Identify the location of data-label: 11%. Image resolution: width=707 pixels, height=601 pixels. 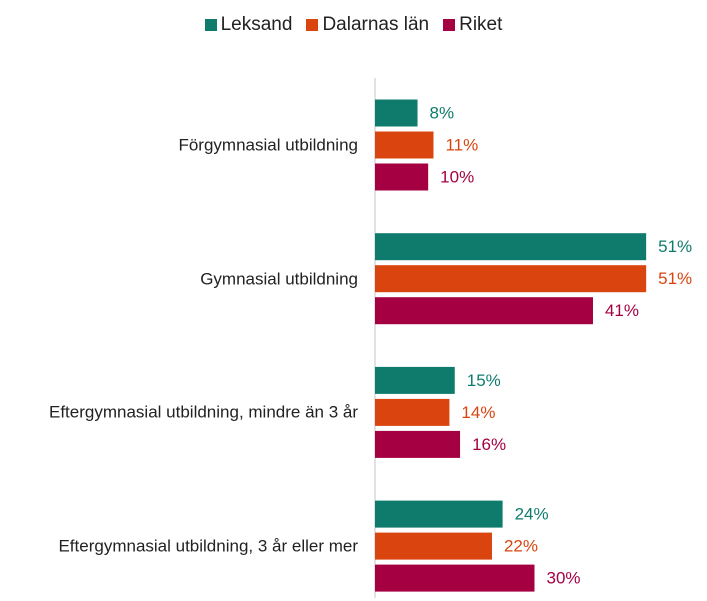
(461, 144).